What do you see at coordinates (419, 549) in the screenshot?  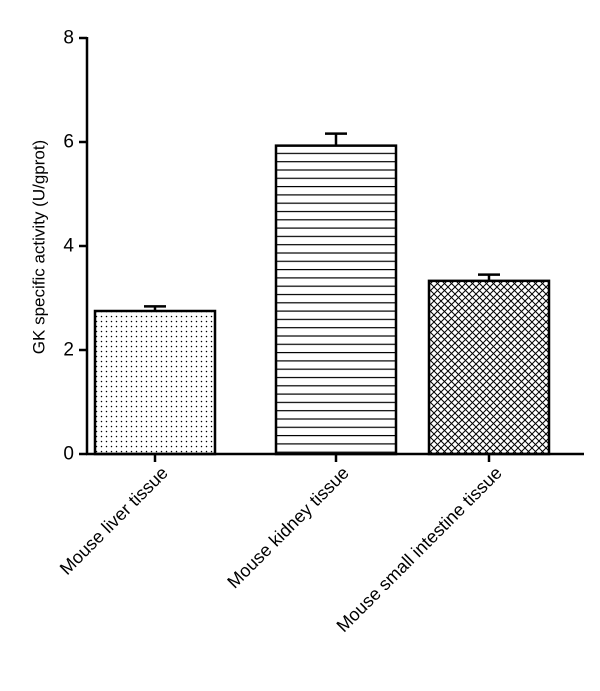 I see `category-label: Mouse small intestine tissue` at bounding box center [419, 549].